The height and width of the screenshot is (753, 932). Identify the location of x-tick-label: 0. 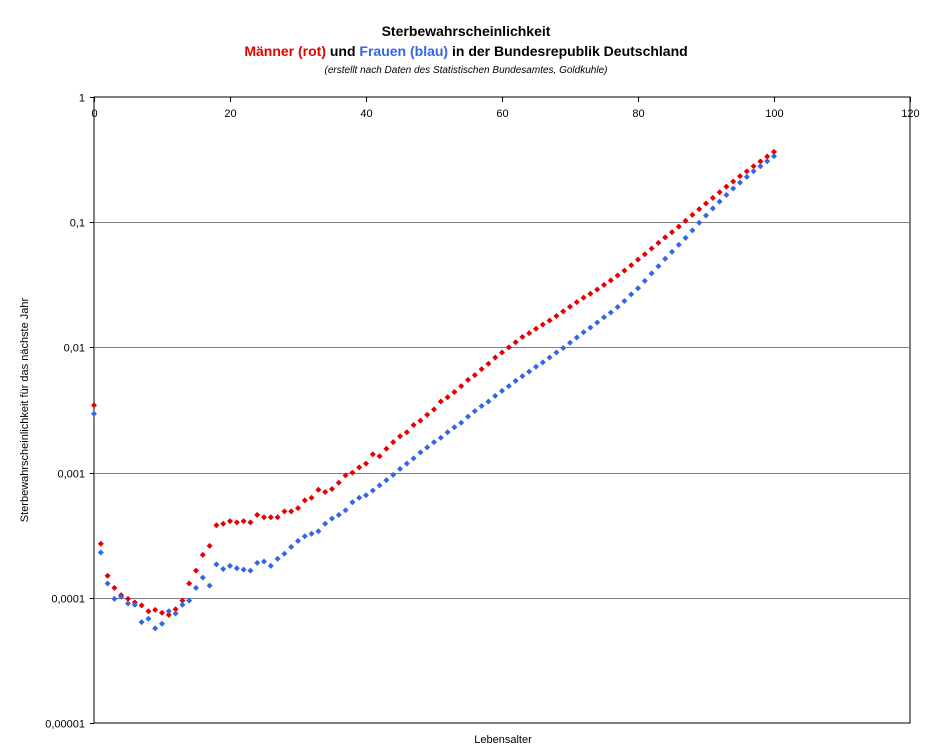
(94, 114).